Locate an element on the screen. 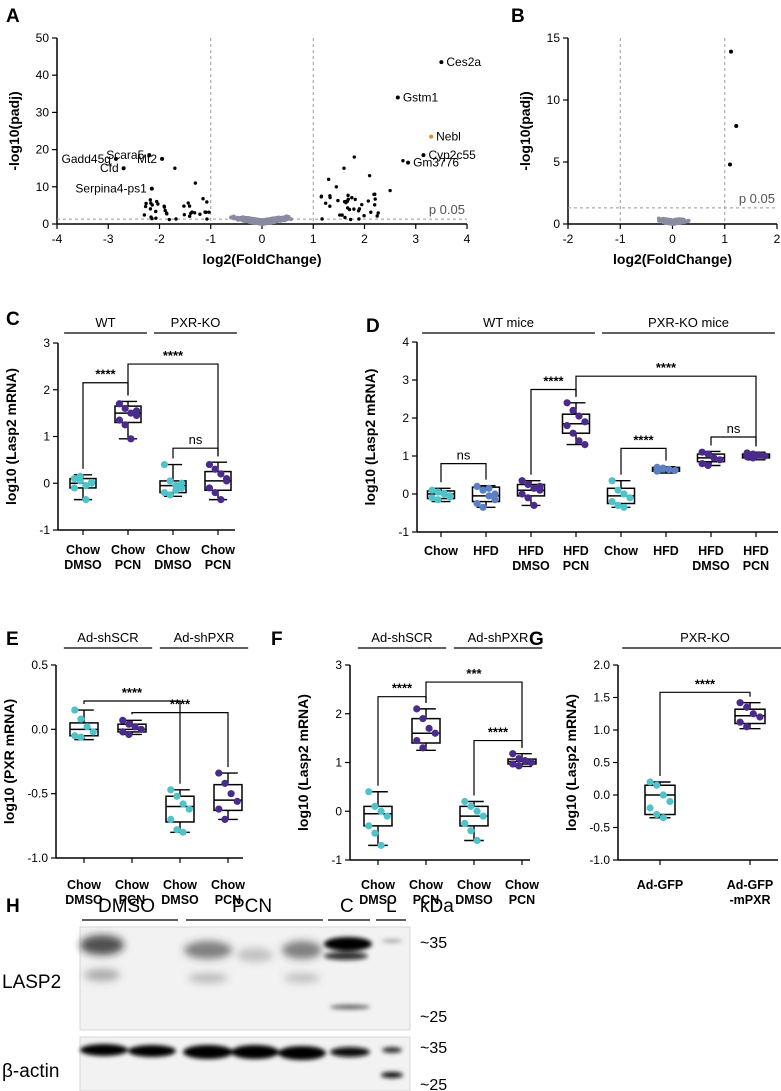 The width and height of the screenshot is (781, 1091). group-label: Ad-shSCR is located at coordinates (401, 637).